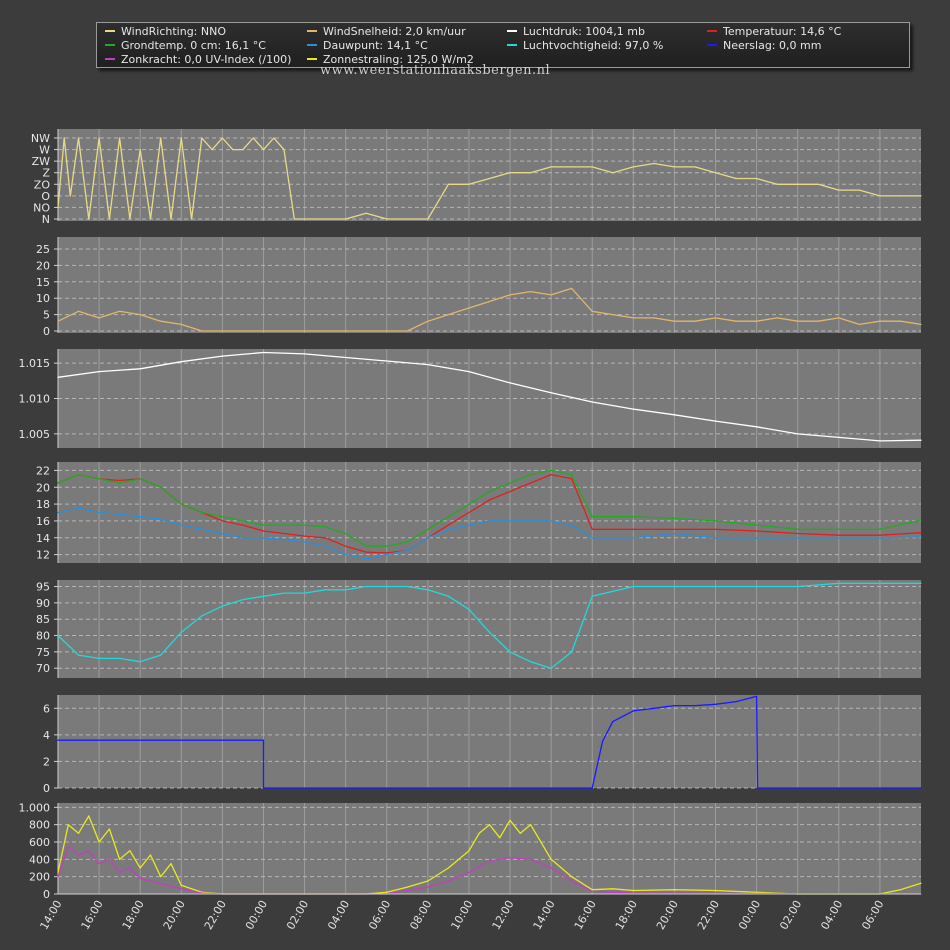 The image size is (950, 950). I want to click on solar-panel-bg, so click(489, 848).